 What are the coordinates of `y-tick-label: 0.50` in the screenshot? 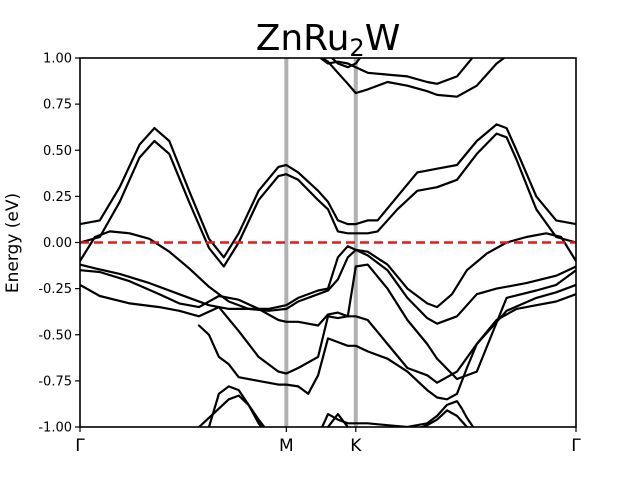 It's located at (57, 151).